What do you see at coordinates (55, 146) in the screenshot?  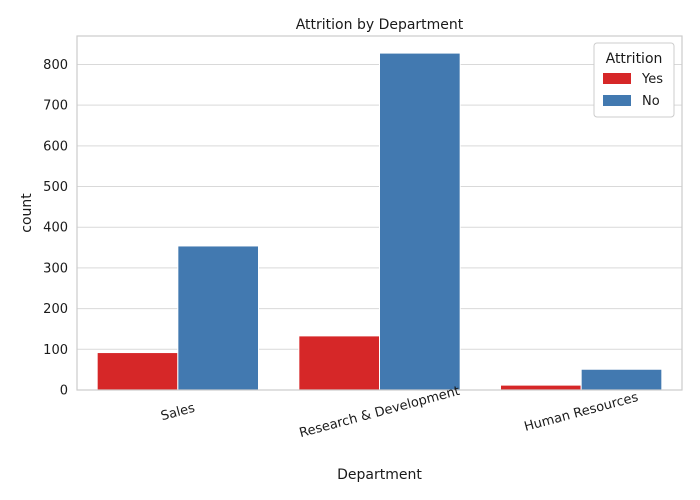 I see `y-tick-label: 600` at bounding box center [55, 146].